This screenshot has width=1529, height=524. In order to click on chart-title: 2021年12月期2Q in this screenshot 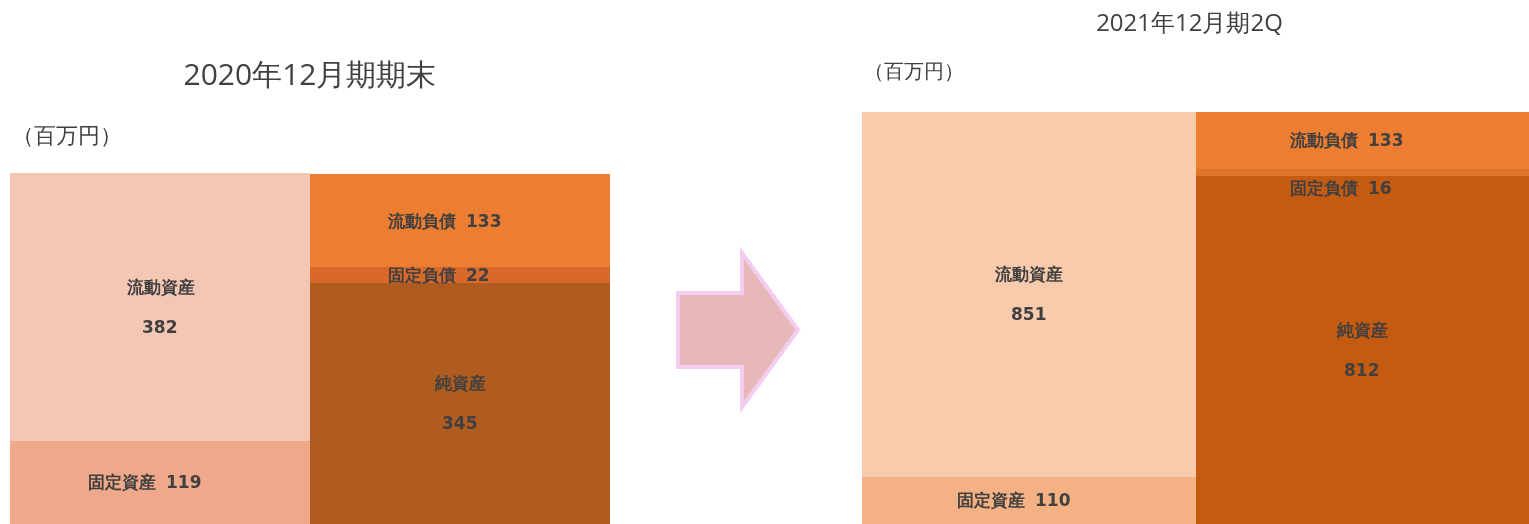, I will do `click(1189, 21)`.